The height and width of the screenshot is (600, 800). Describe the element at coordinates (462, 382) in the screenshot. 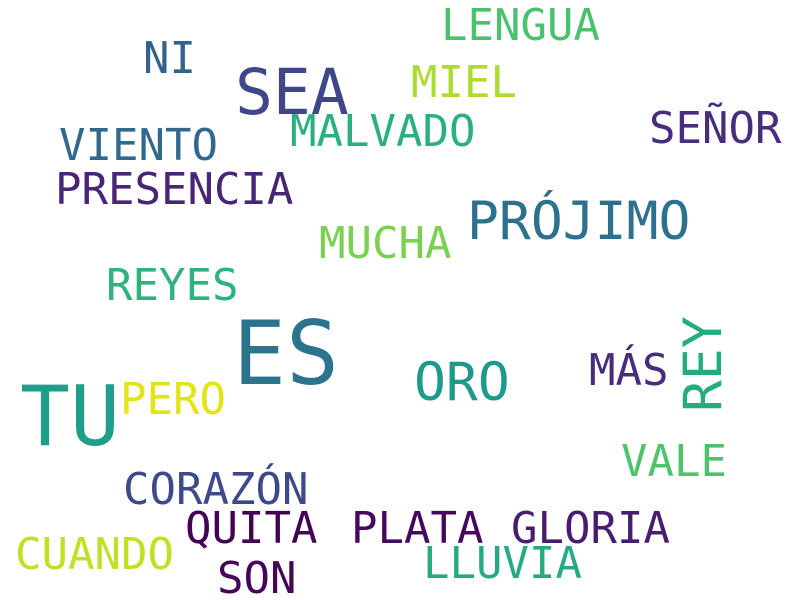

I see `word-oro: ORO` at that location.